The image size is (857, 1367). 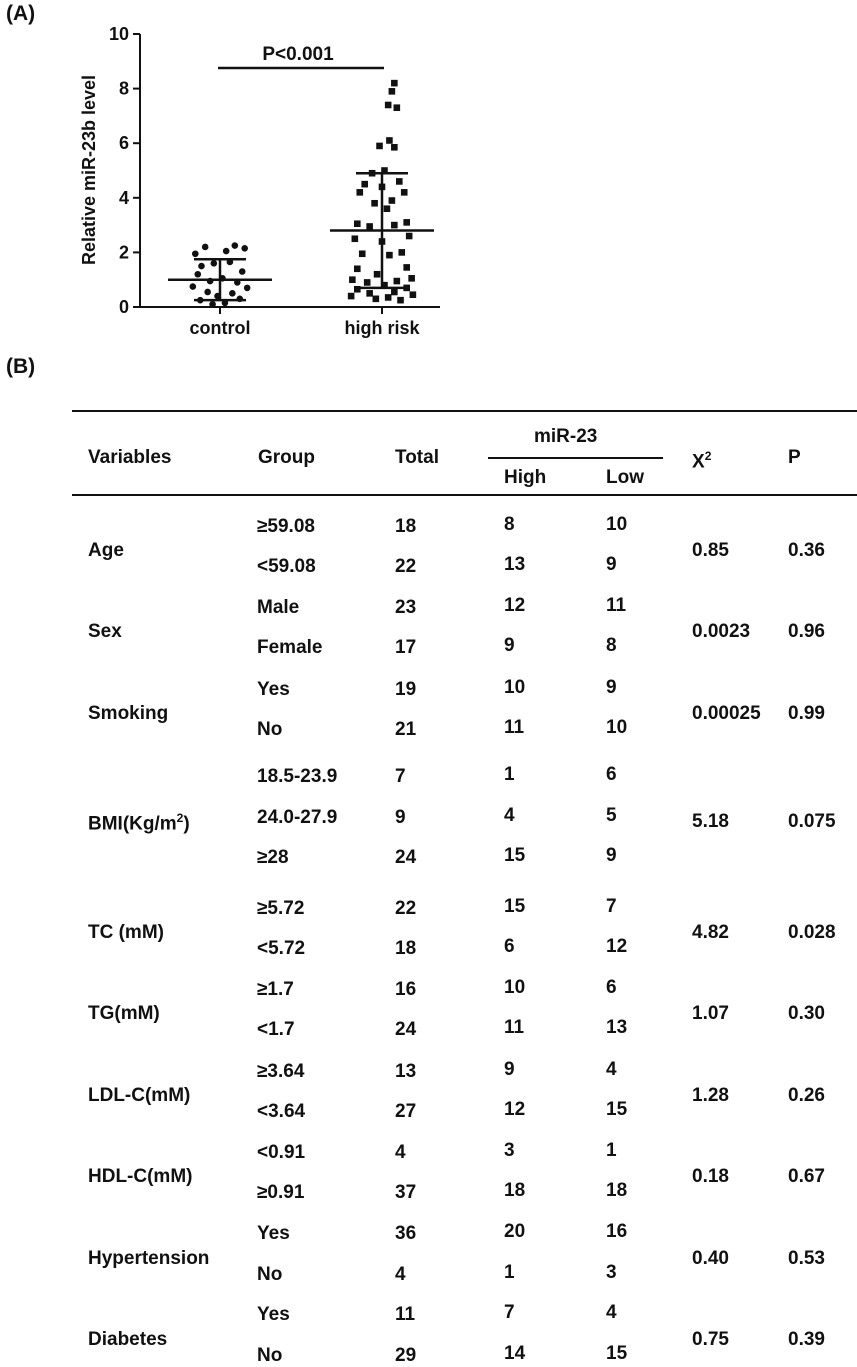 I want to click on cell-group: ≥59.08, so click(x=286, y=526).